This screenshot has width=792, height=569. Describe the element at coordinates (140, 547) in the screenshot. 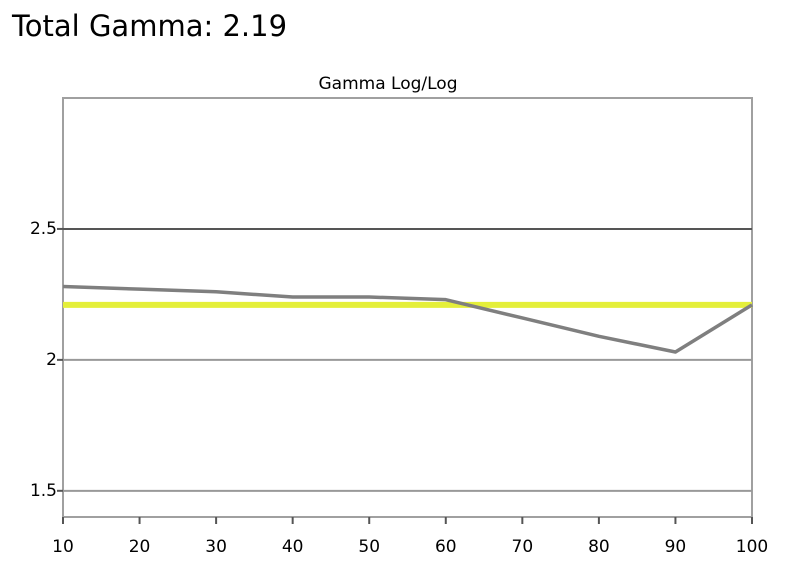

I see `x-tick-label: 20` at that location.